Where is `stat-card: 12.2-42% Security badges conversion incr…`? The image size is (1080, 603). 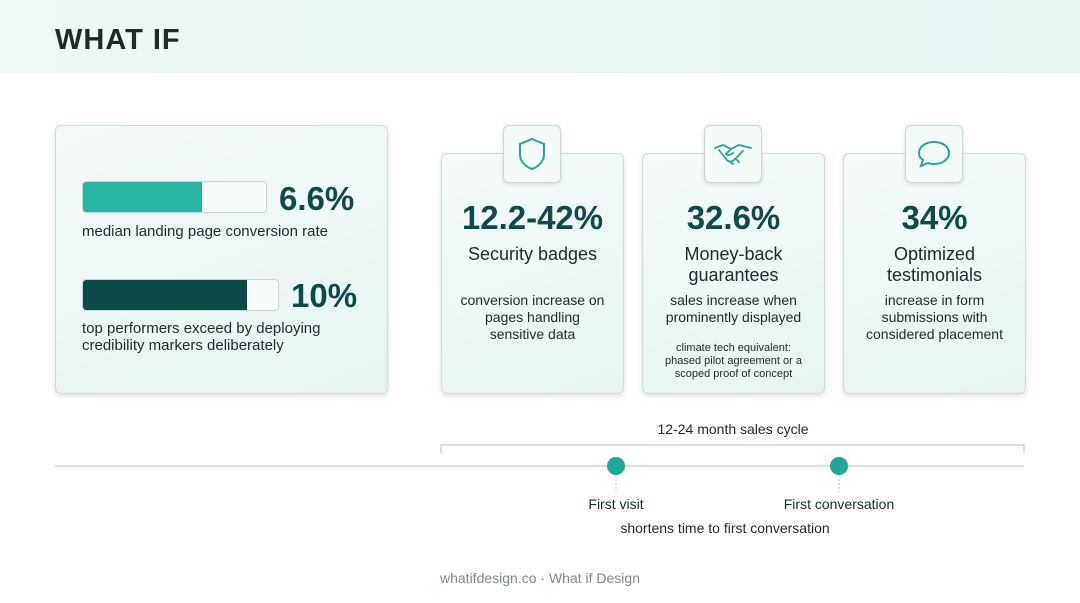 stat-card: 12.2-42% Security badges conversion incr… is located at coordinates (532, 273).